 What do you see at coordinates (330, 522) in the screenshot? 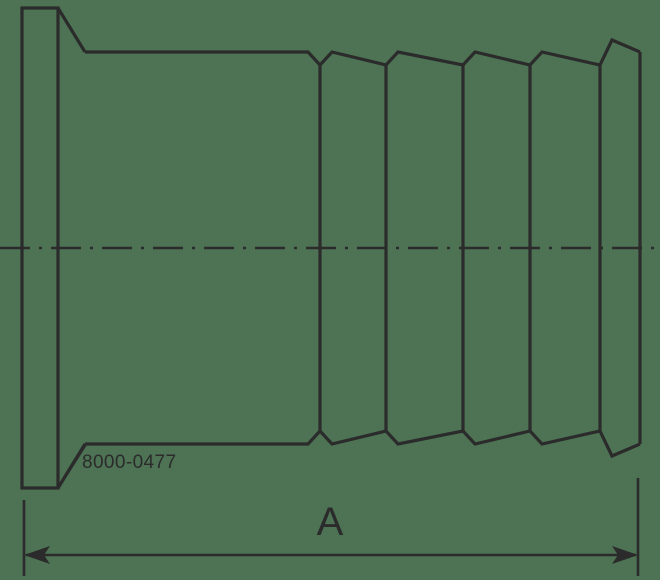
I see `dimension-label-a: A` at bounding box center [330, 522].